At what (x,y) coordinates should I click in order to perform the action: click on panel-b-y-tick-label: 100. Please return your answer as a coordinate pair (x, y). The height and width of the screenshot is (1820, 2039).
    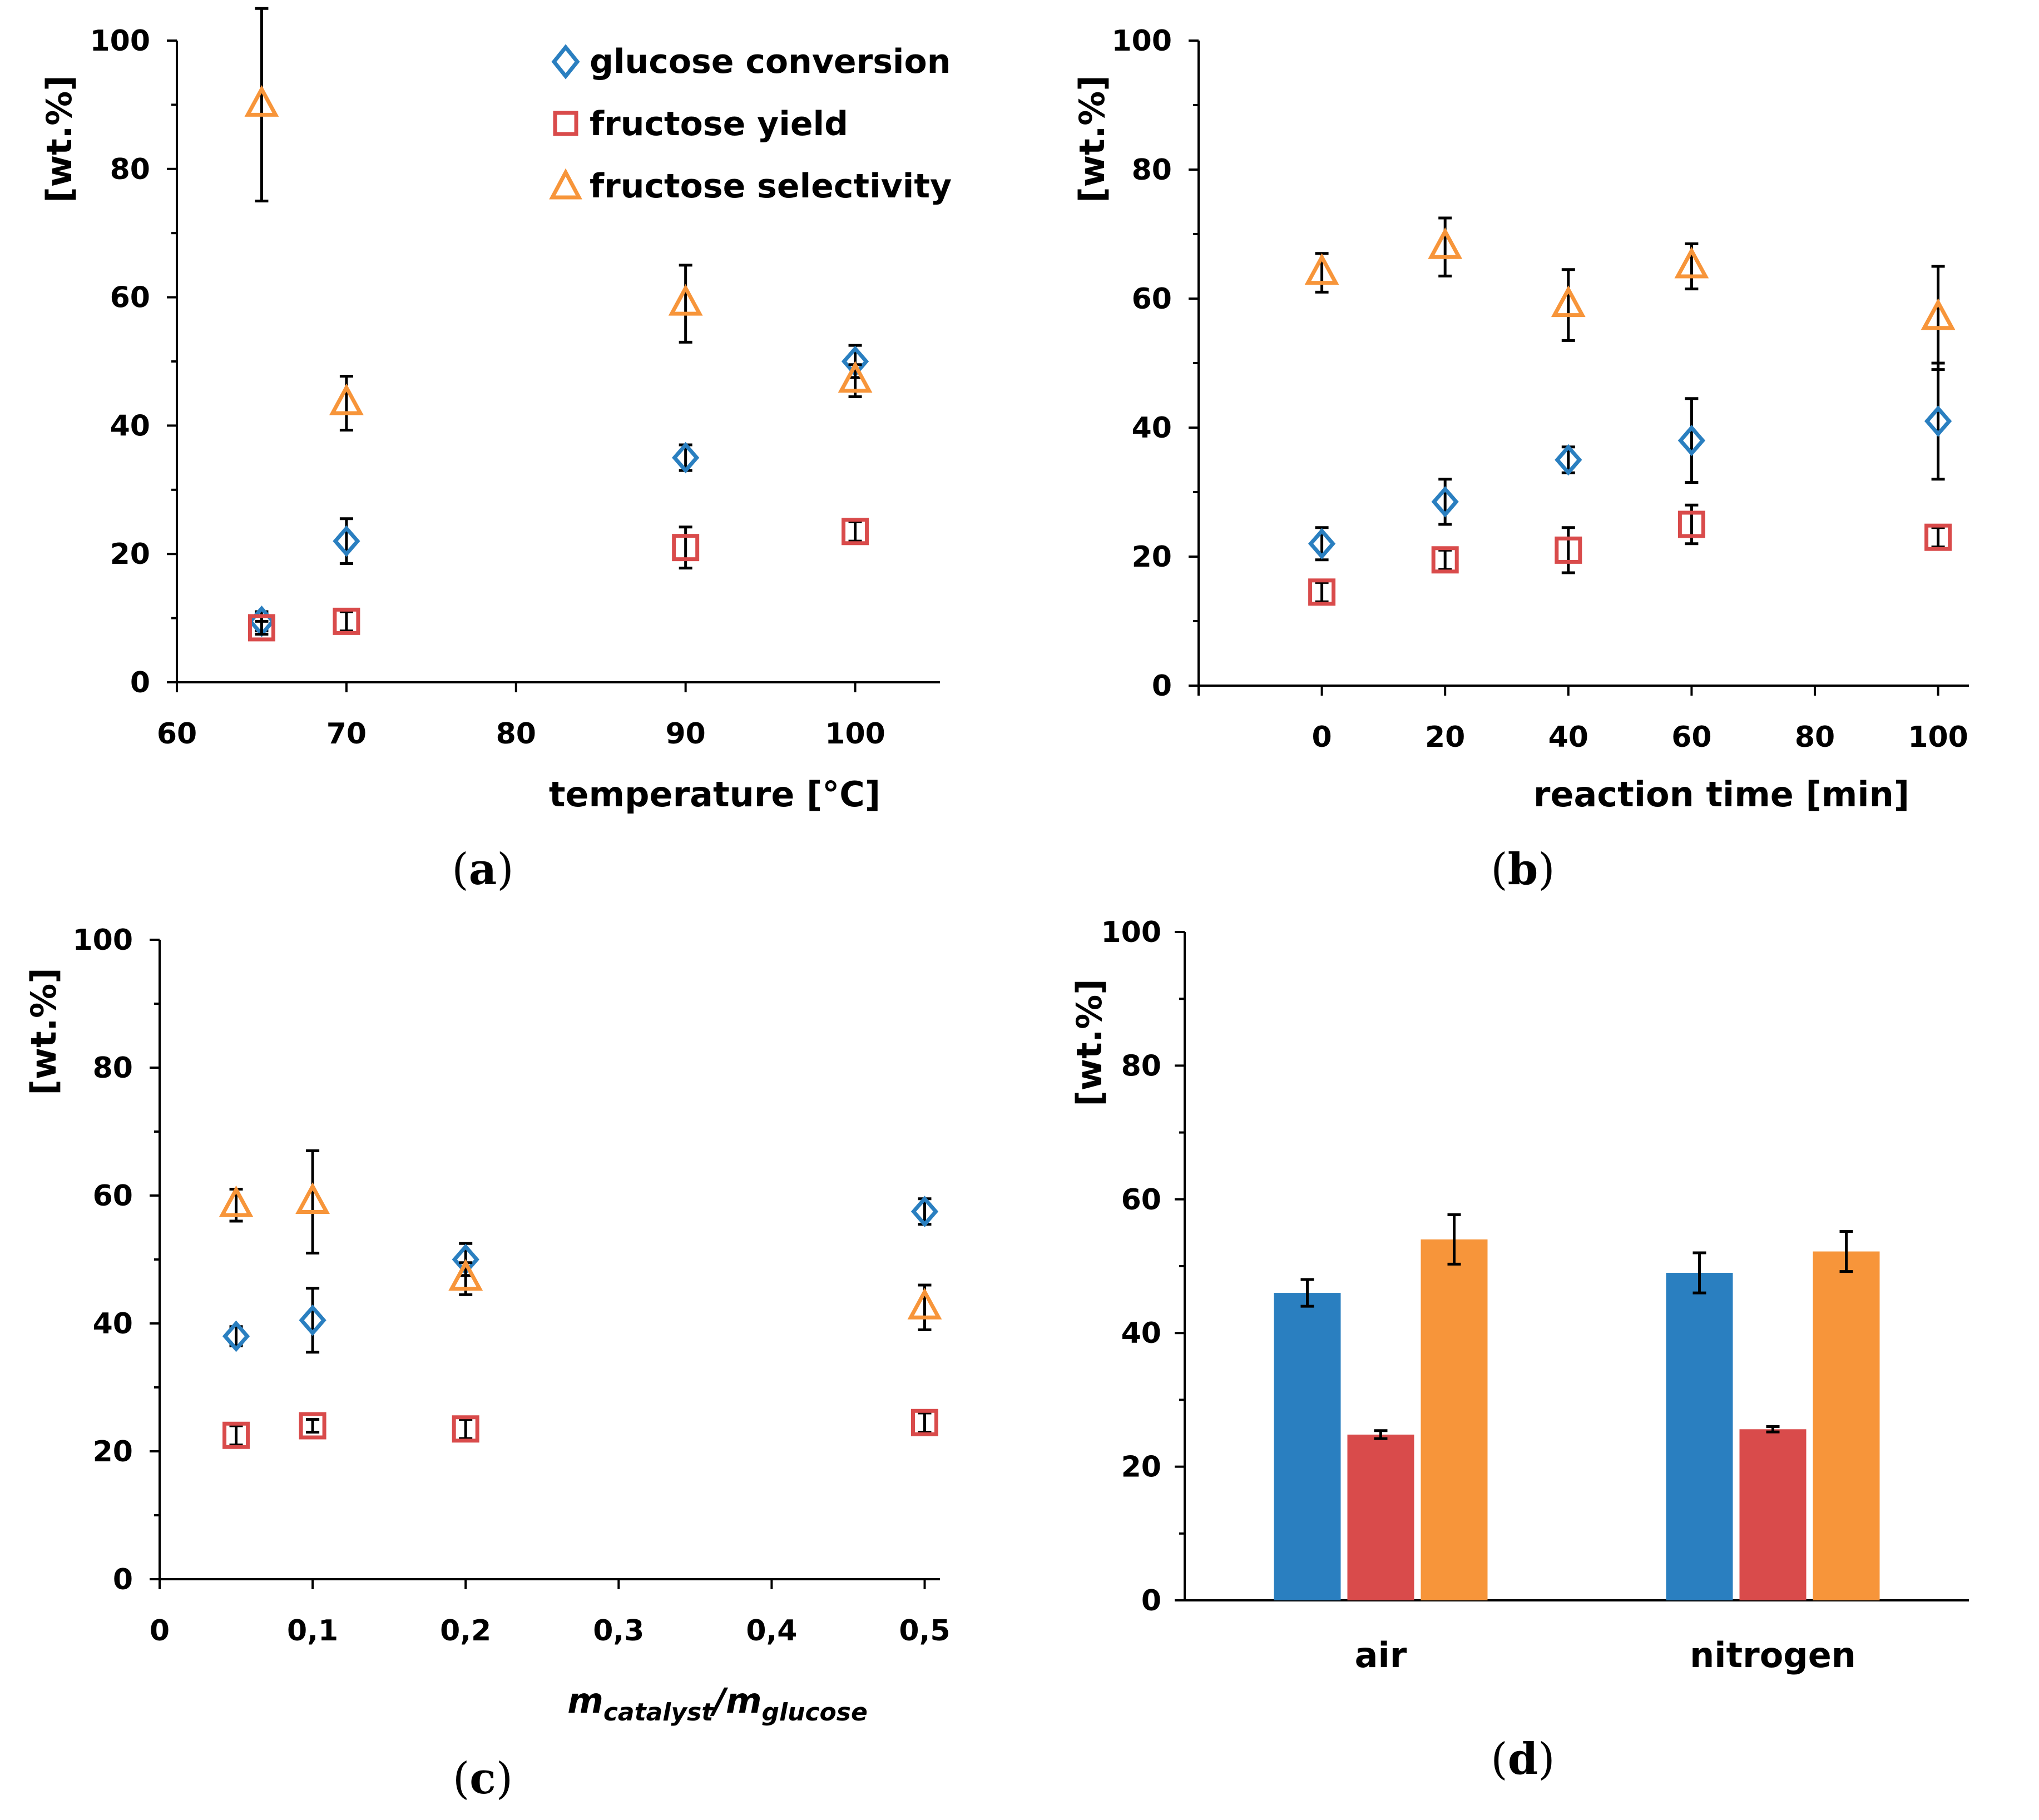
    Looking at the image, I should click on (1142, 41).